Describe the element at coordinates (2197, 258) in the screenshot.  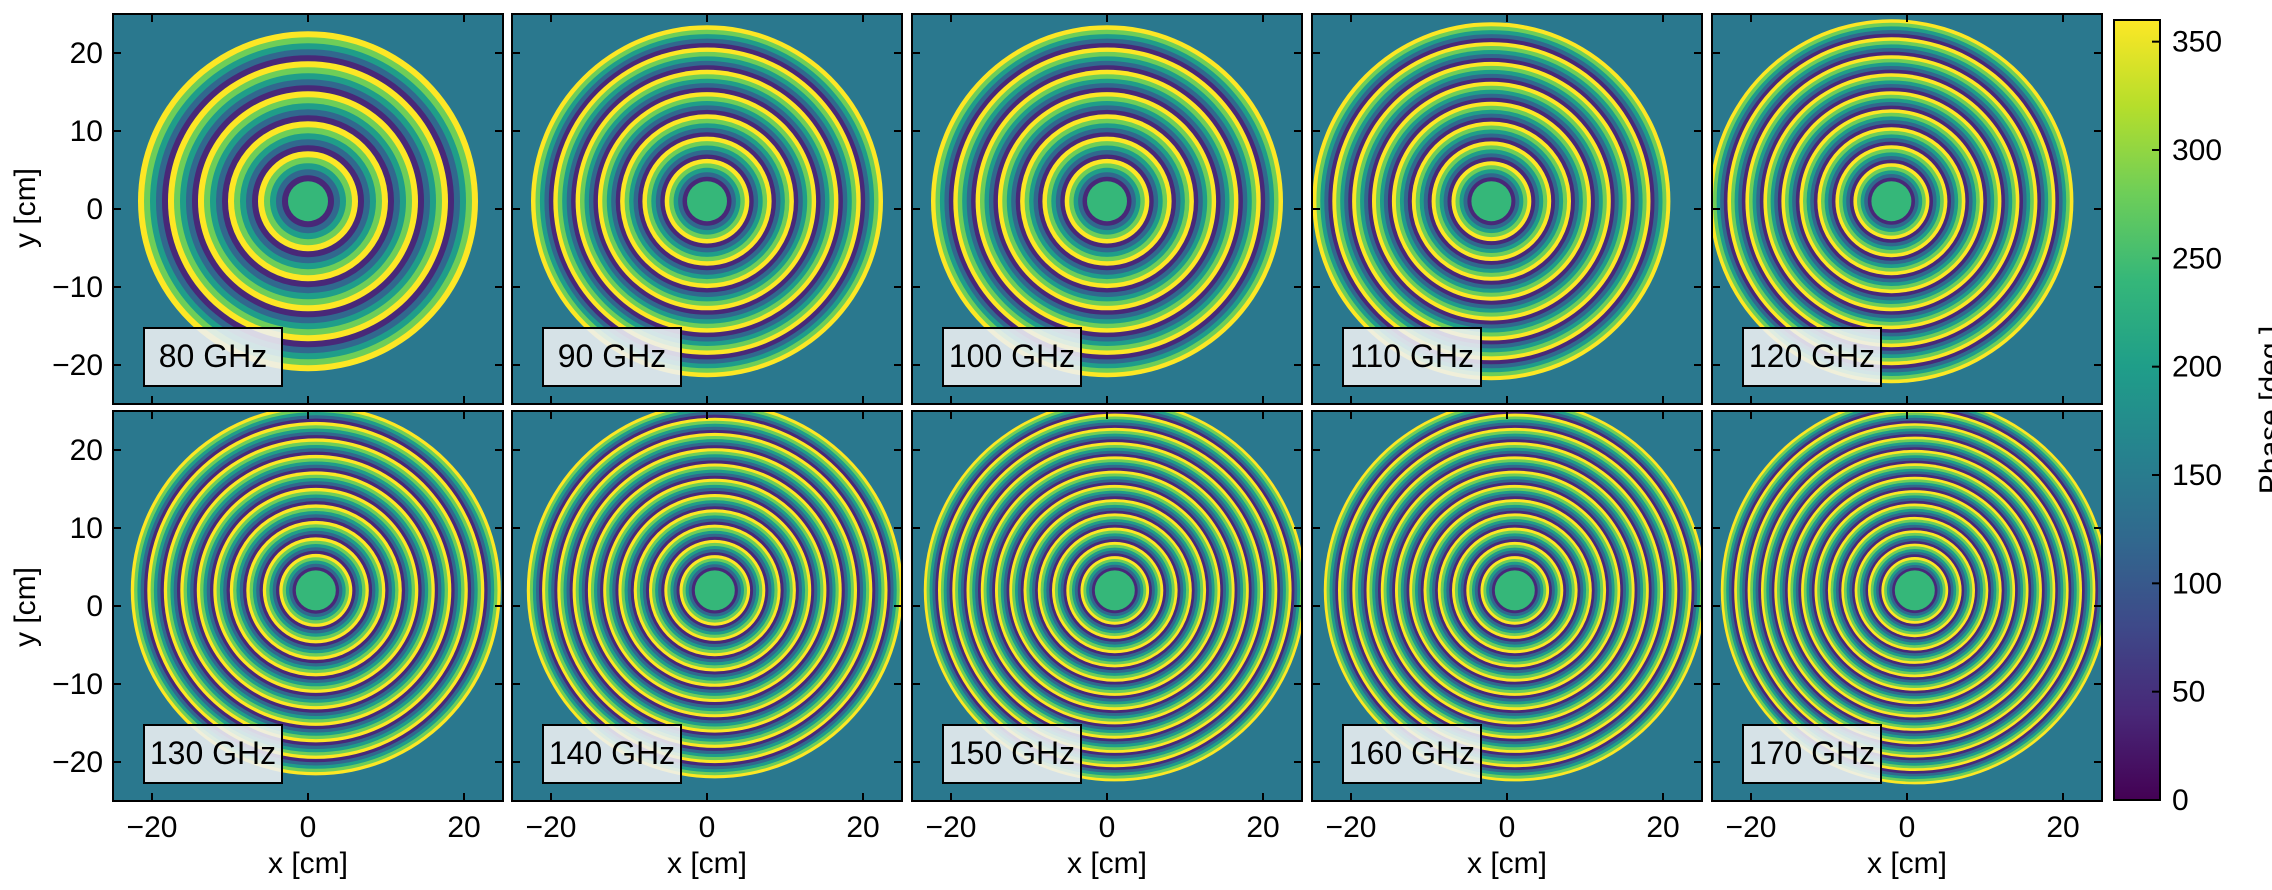
I see `colorbar-tick-label: 250` at that location.